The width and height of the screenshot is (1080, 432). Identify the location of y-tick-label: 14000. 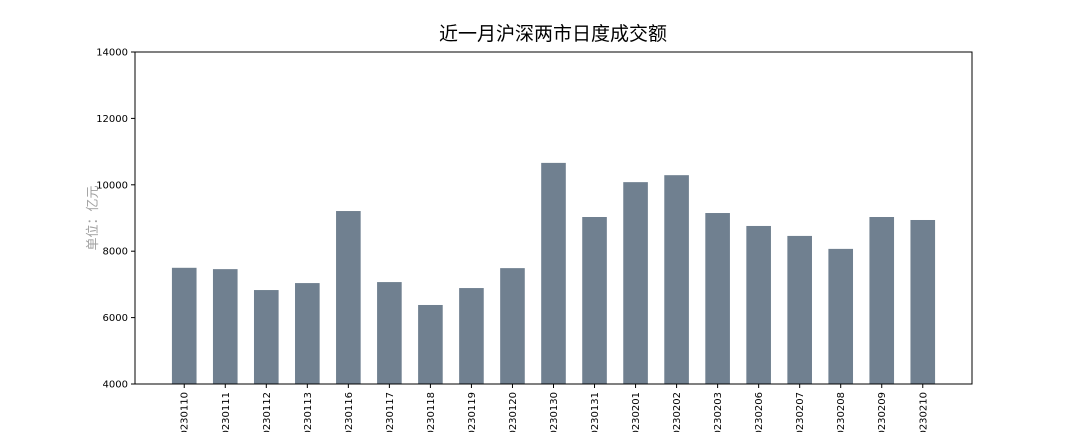
(112, 53).